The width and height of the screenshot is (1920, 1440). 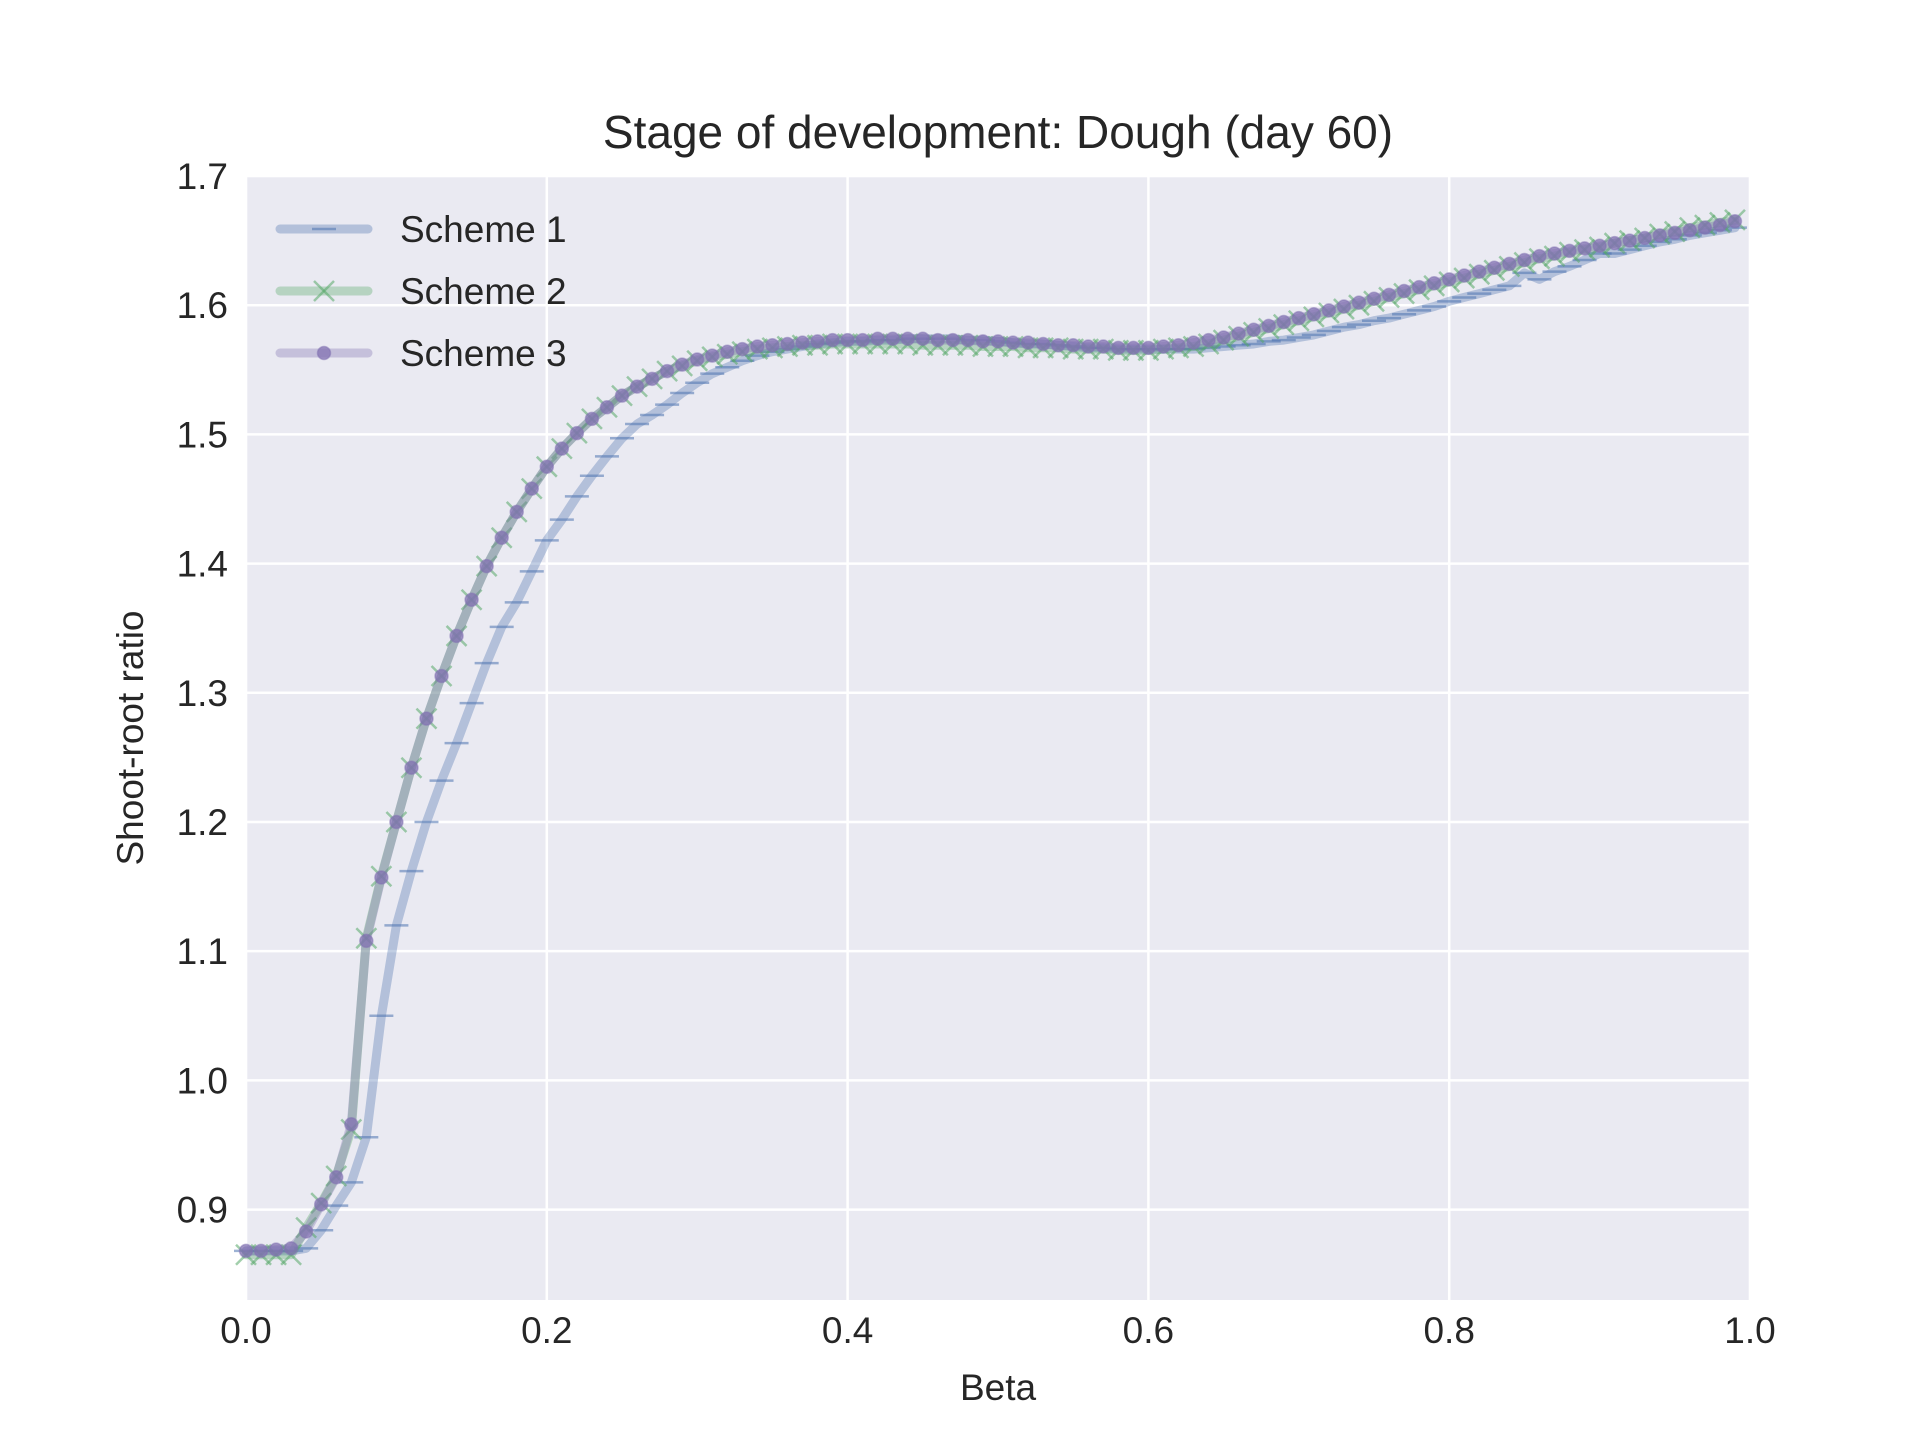 I want to click on x-tick-label: 1.0, so click(x=1749, y=1330).